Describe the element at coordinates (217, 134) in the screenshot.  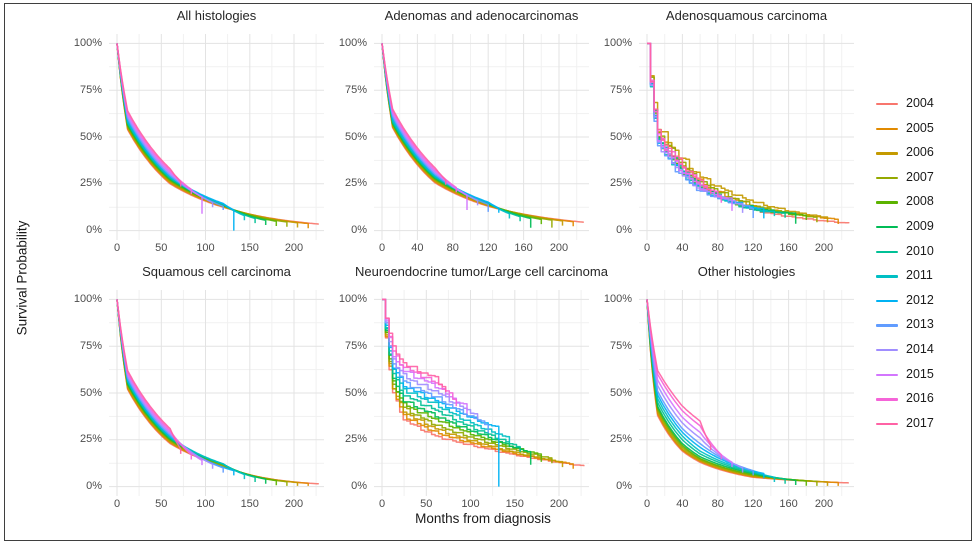
I see `survival-curve-facet1-2004` at that location.